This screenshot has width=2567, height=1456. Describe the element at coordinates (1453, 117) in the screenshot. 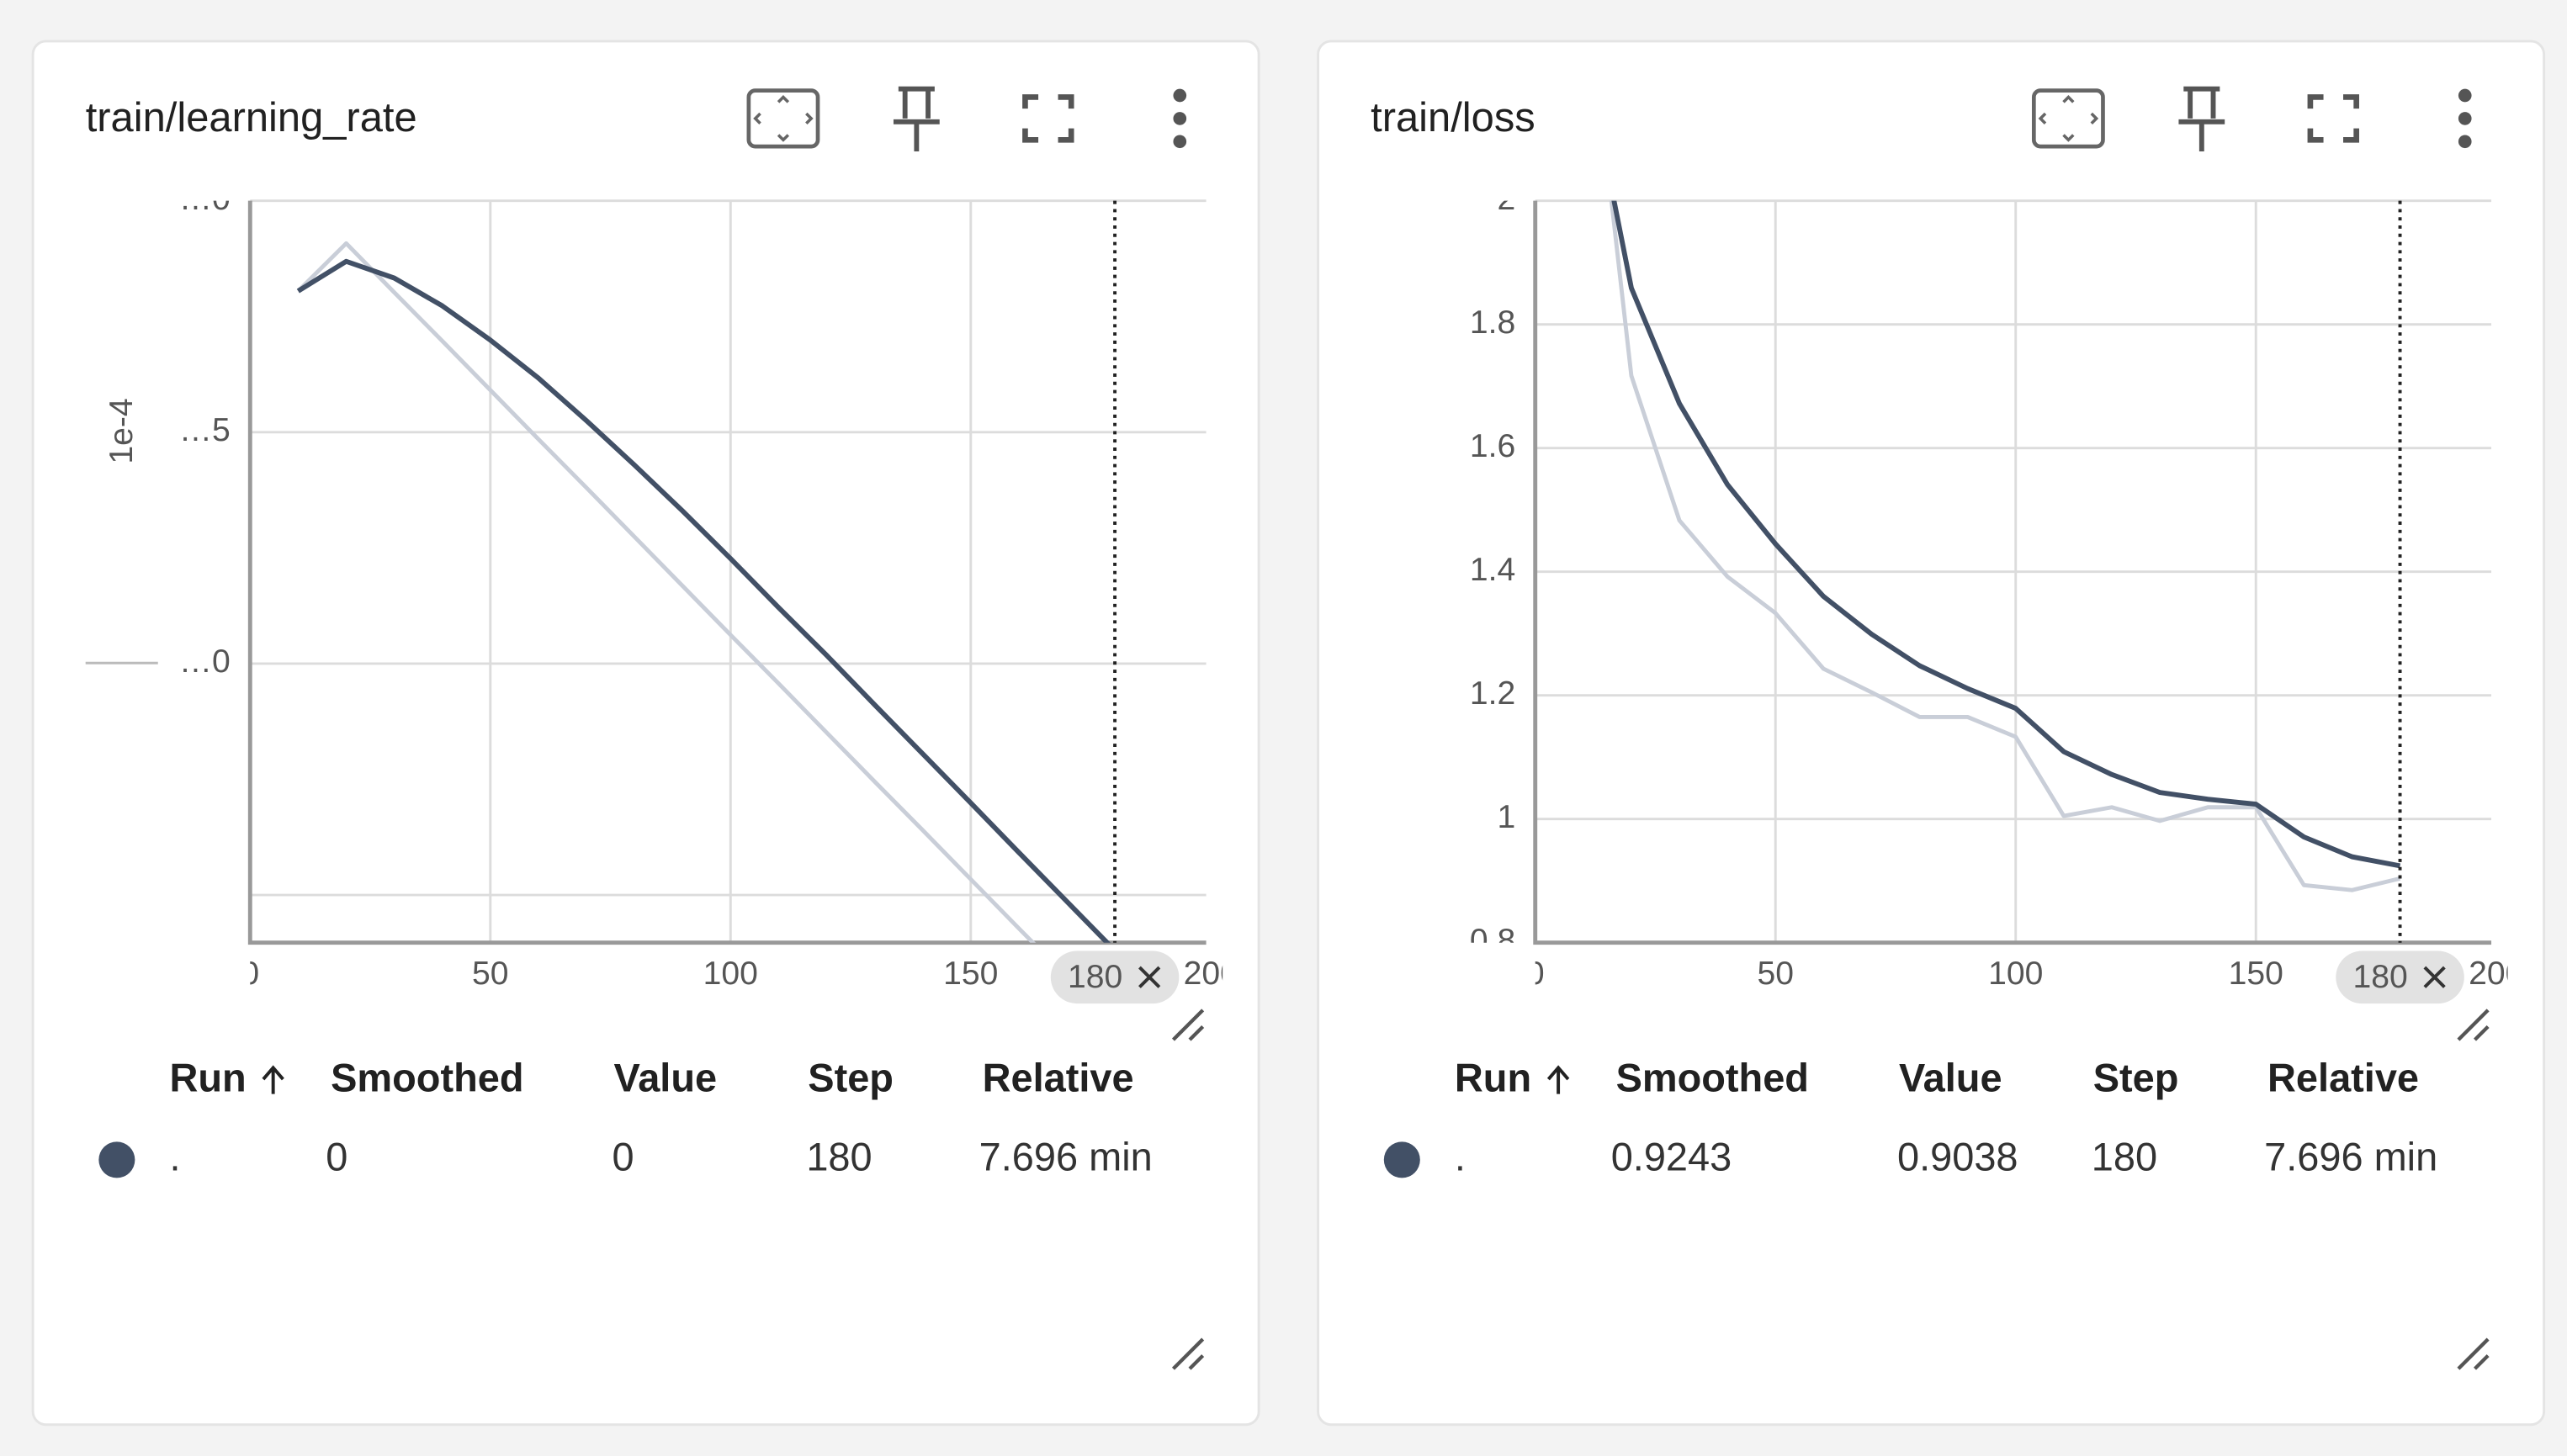

I see `card-title: train/loss` at that location.